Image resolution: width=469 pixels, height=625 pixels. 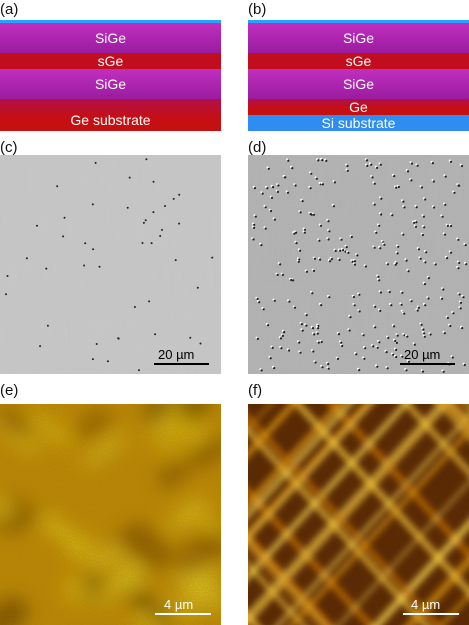 What do you see at coordinates (427, 364) in the screenshot?
I see `scale-bar-d-line` at bounding box center [427, 364].